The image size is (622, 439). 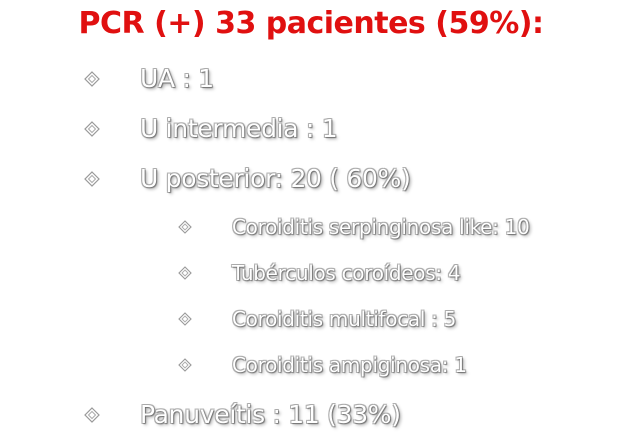 I want to click on list-item-text: UA : 1, so click(x=177, y=78).